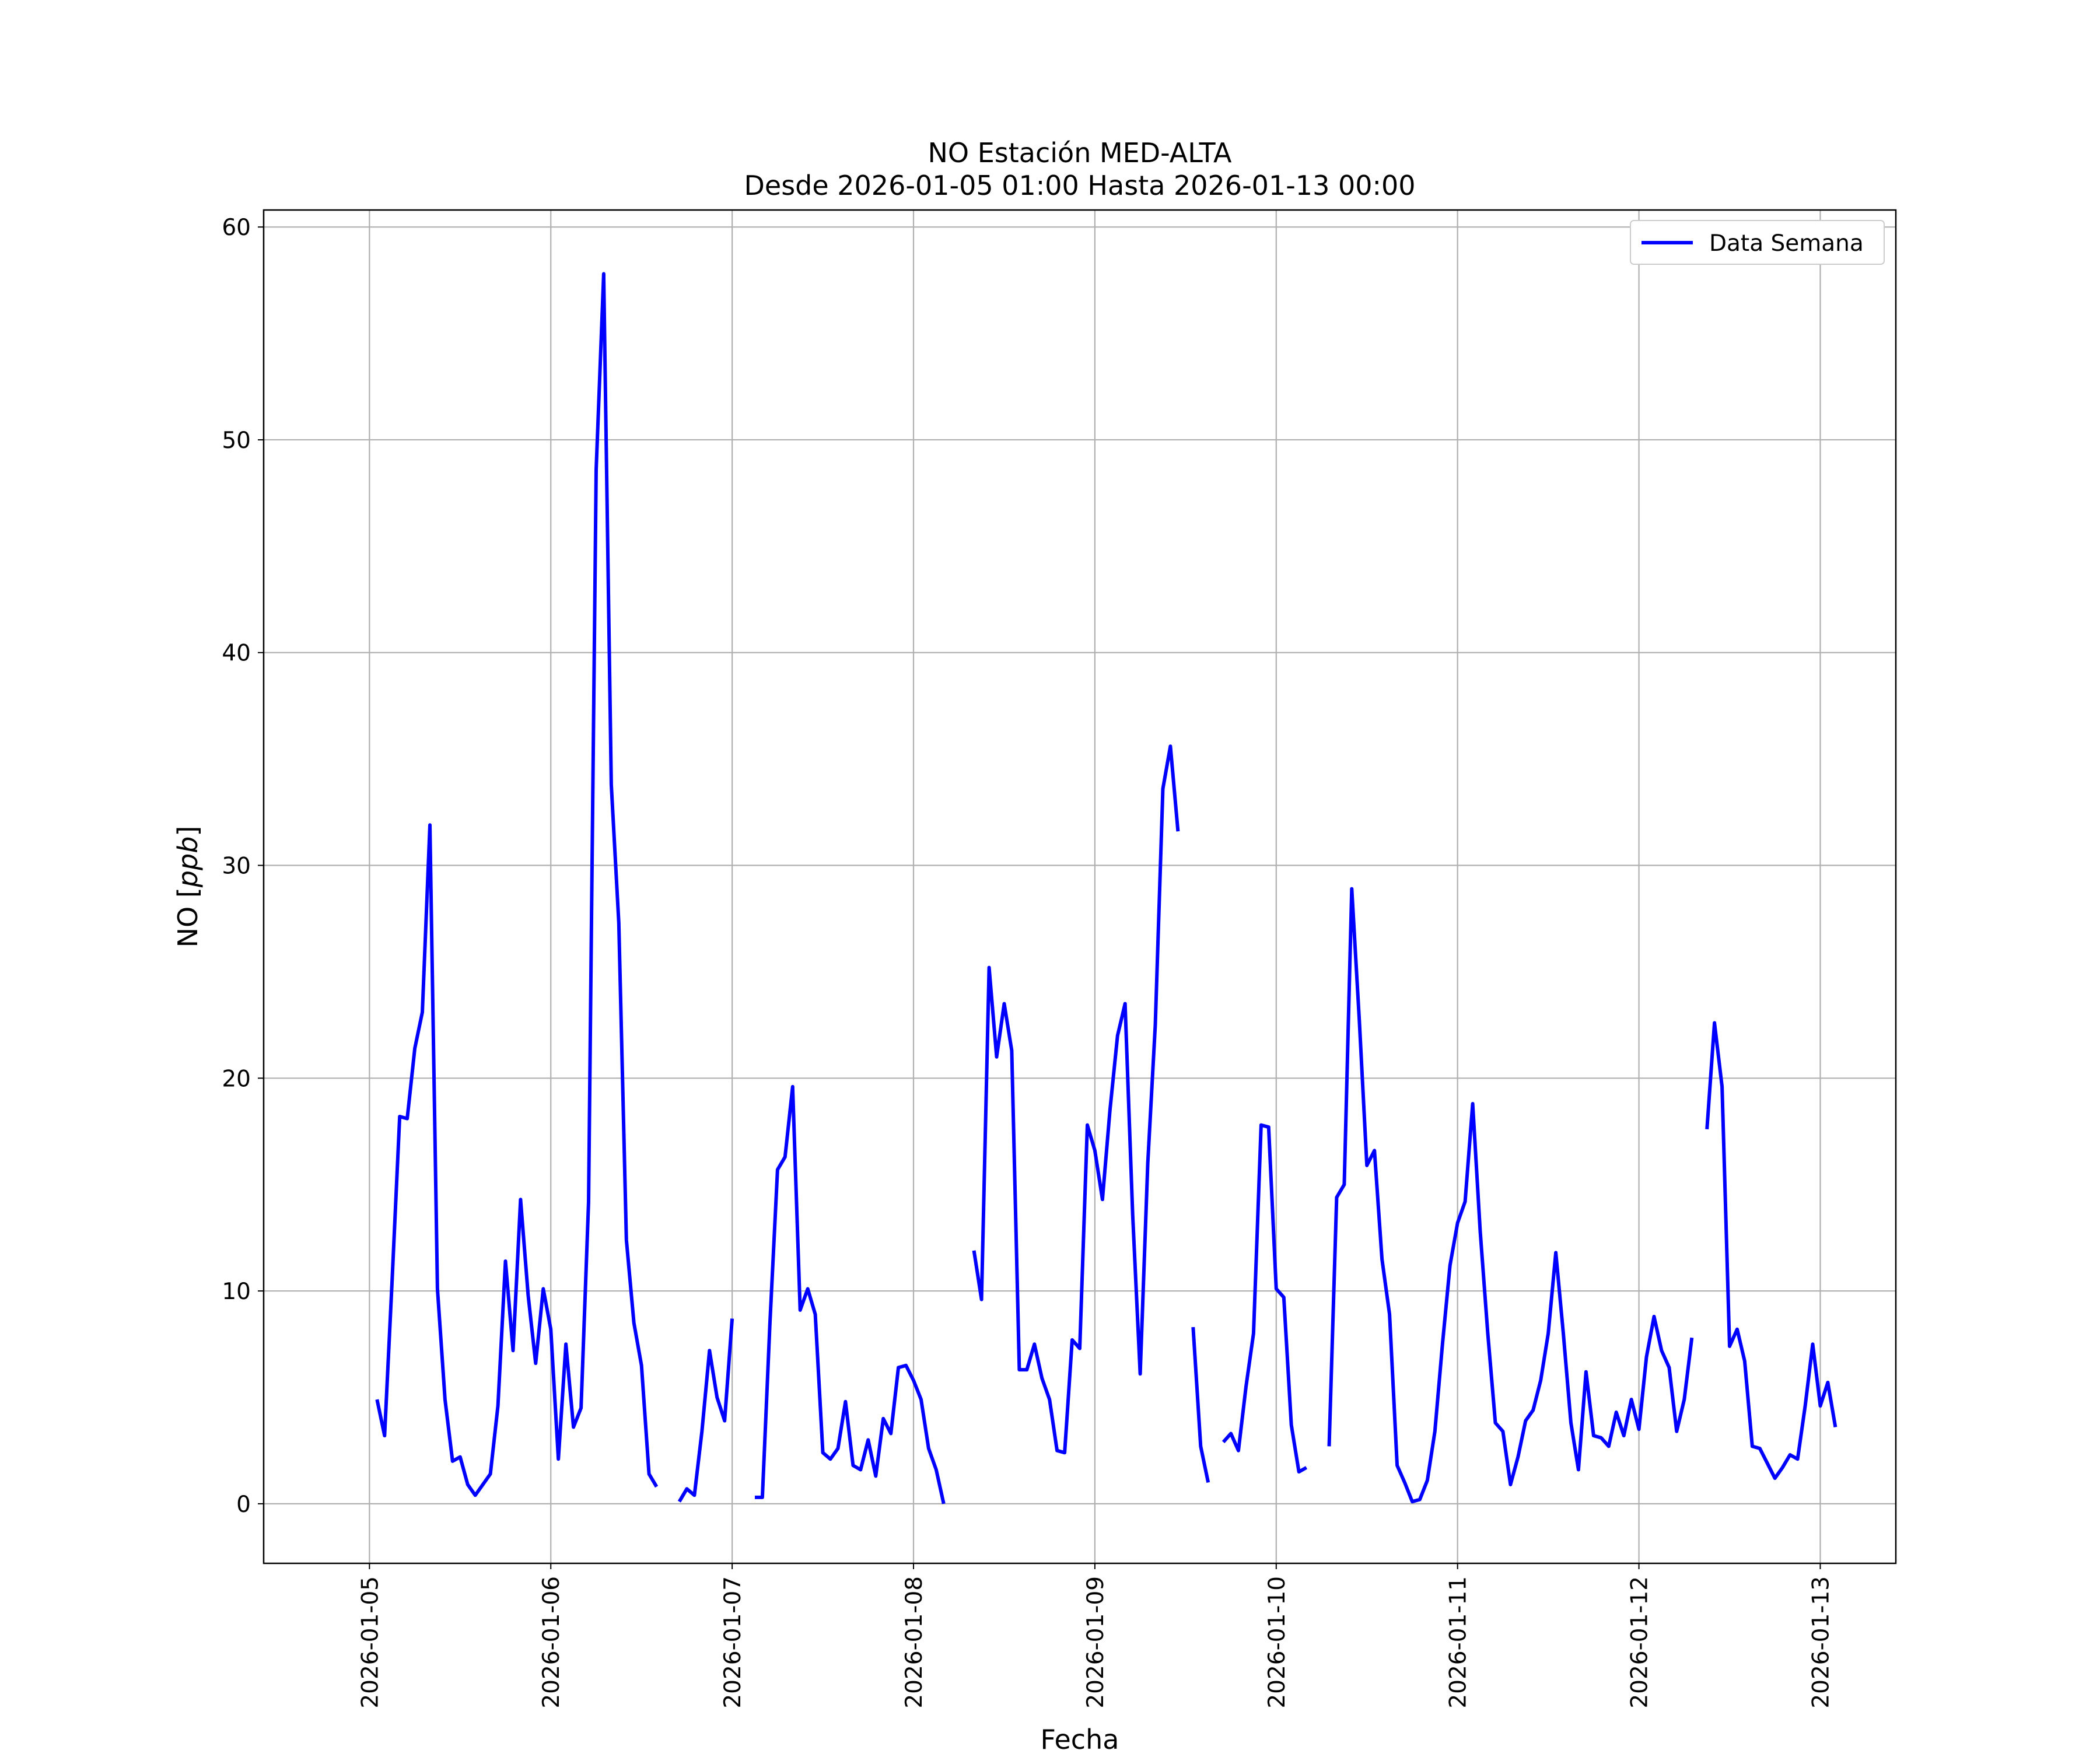 The height and width of the screenshot is (1750, 2100). What do you see at coordinates (236, 228) in the screenshot?
I see `y-tick-label: 60` at bounding box center [236, 228].